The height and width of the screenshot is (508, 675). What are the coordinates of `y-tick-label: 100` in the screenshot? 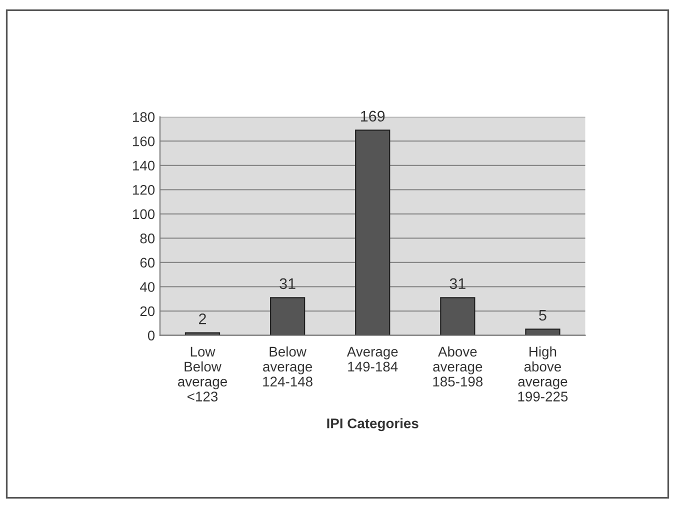 It's located at (144, 214).